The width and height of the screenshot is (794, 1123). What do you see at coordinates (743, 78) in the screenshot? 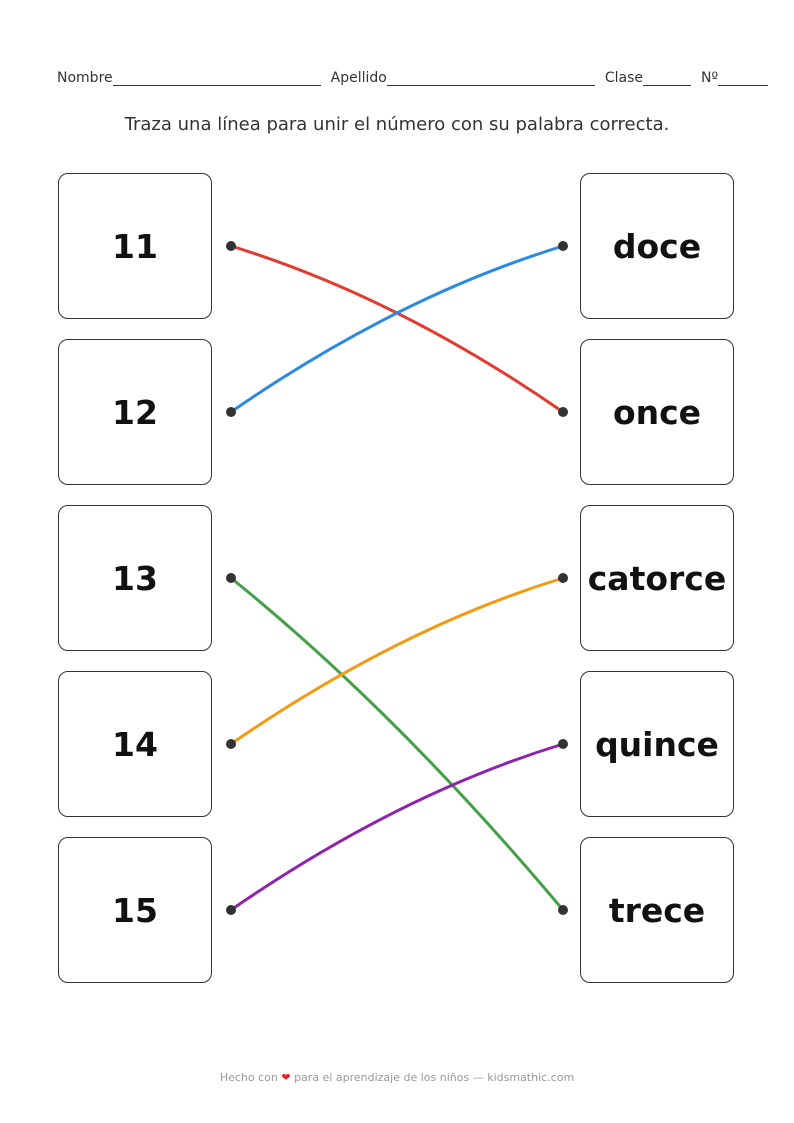
I see `number-field` at bounding box center [743, 78].